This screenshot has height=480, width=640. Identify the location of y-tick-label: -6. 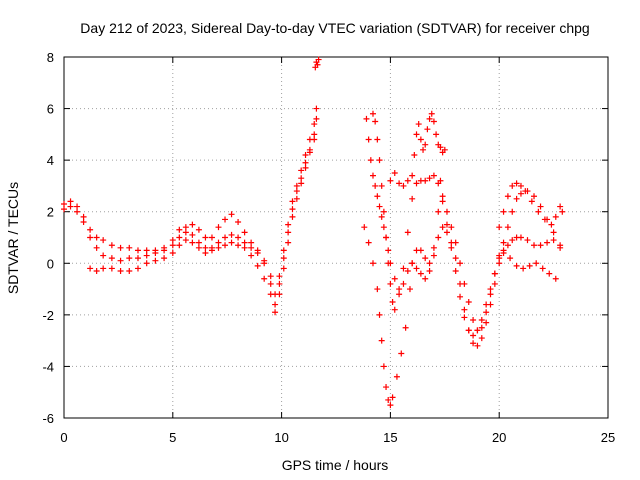
(48, 418).